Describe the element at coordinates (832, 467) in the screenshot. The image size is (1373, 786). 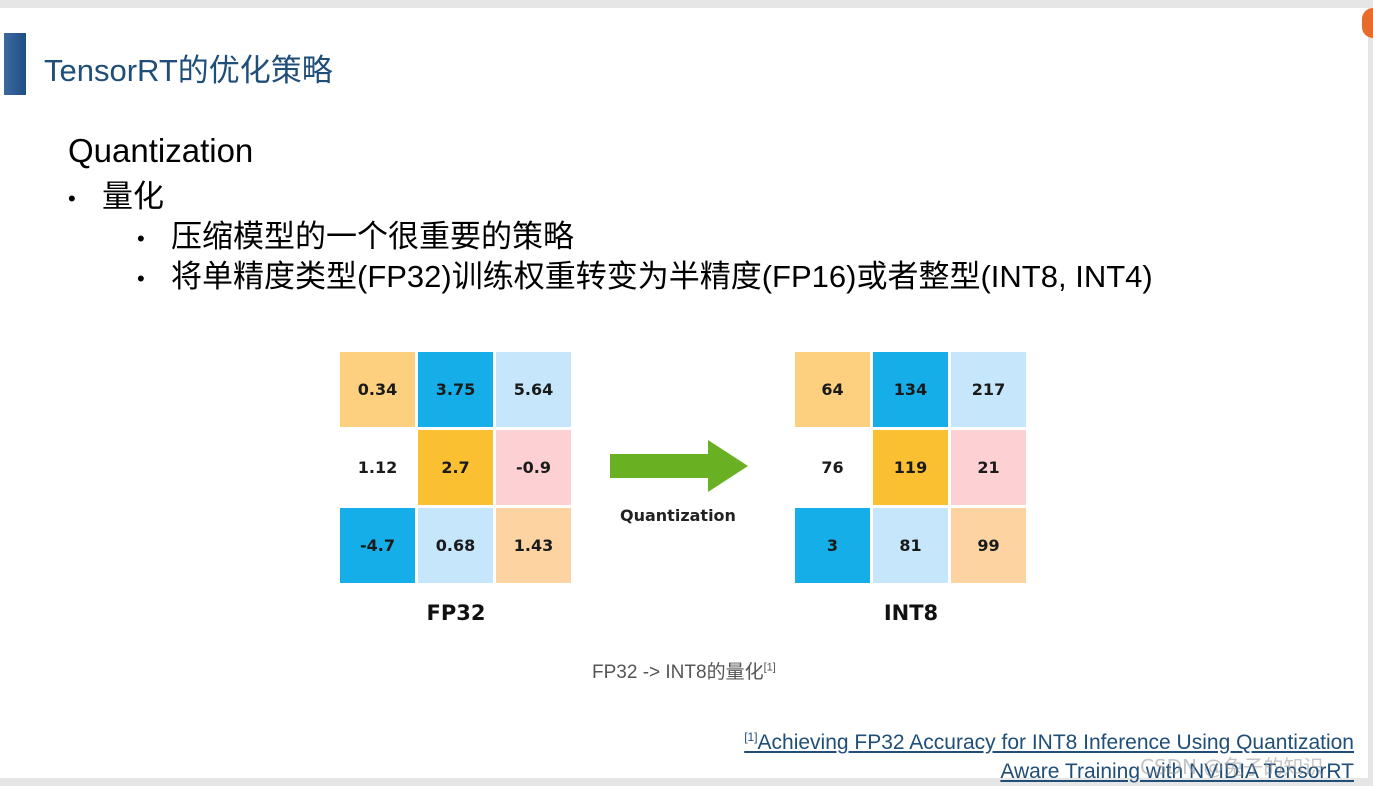
I see `int8-cell: 76` at that location.